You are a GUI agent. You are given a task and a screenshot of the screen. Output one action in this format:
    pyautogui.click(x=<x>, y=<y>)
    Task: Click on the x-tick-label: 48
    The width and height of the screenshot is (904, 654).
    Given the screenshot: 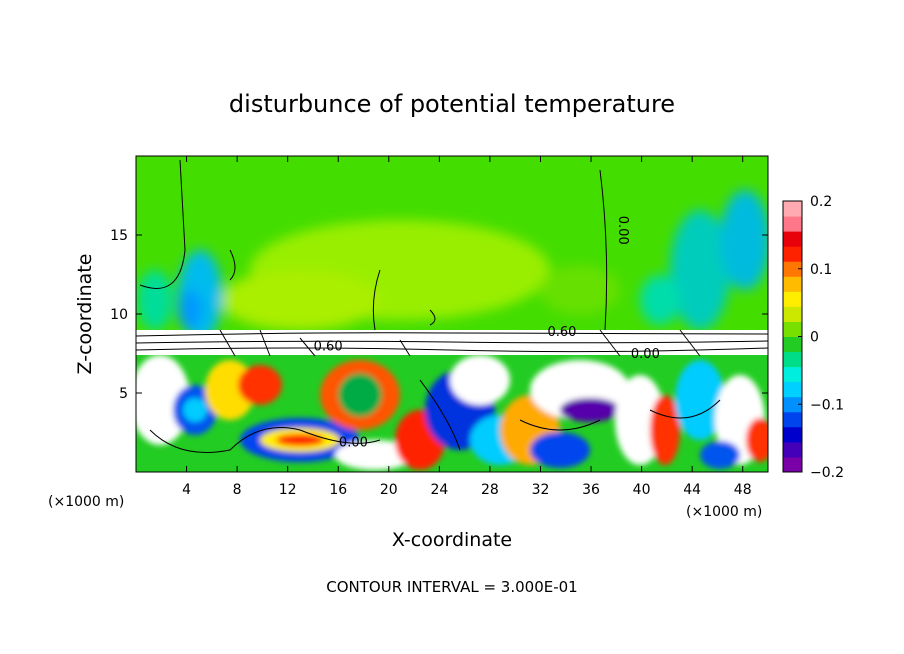 What is the action you would take?
    pyautogui.click(x=743, y=490)
    